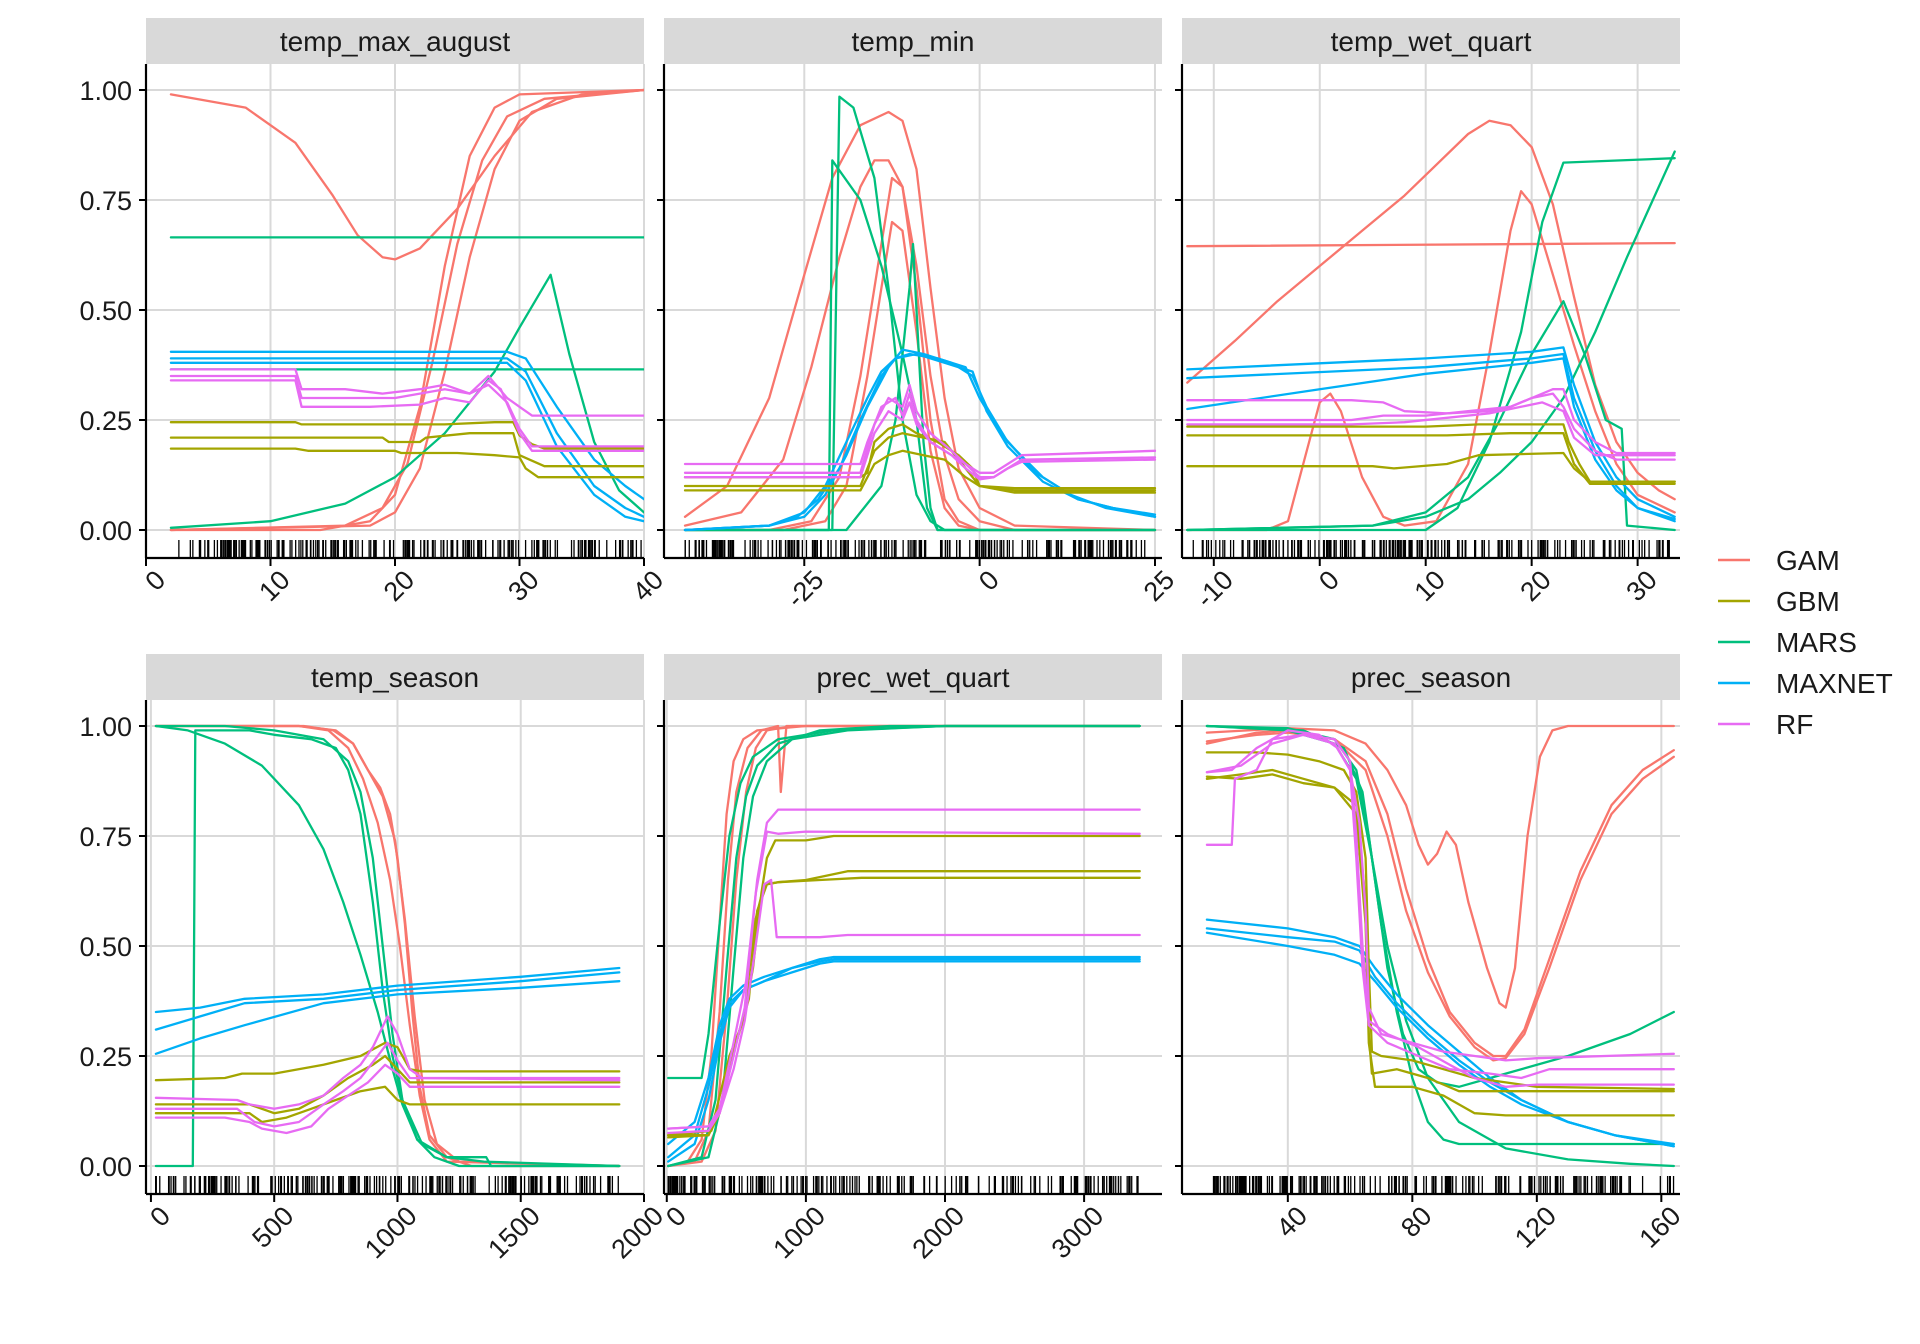  Describe the element at coordinates (1794, 724) in the screenshot. I see `legend-label: RF` at that location.